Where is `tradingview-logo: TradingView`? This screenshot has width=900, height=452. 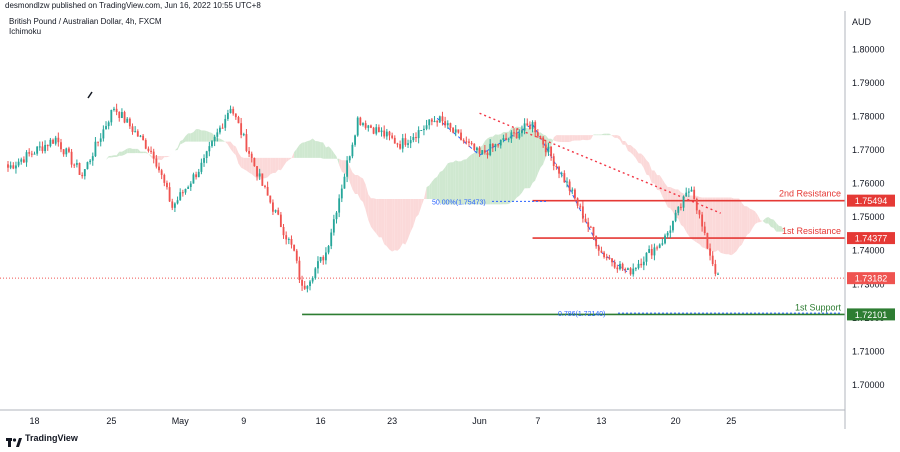 tradingview-logo: TradingView is located at coordinates (42, 438).